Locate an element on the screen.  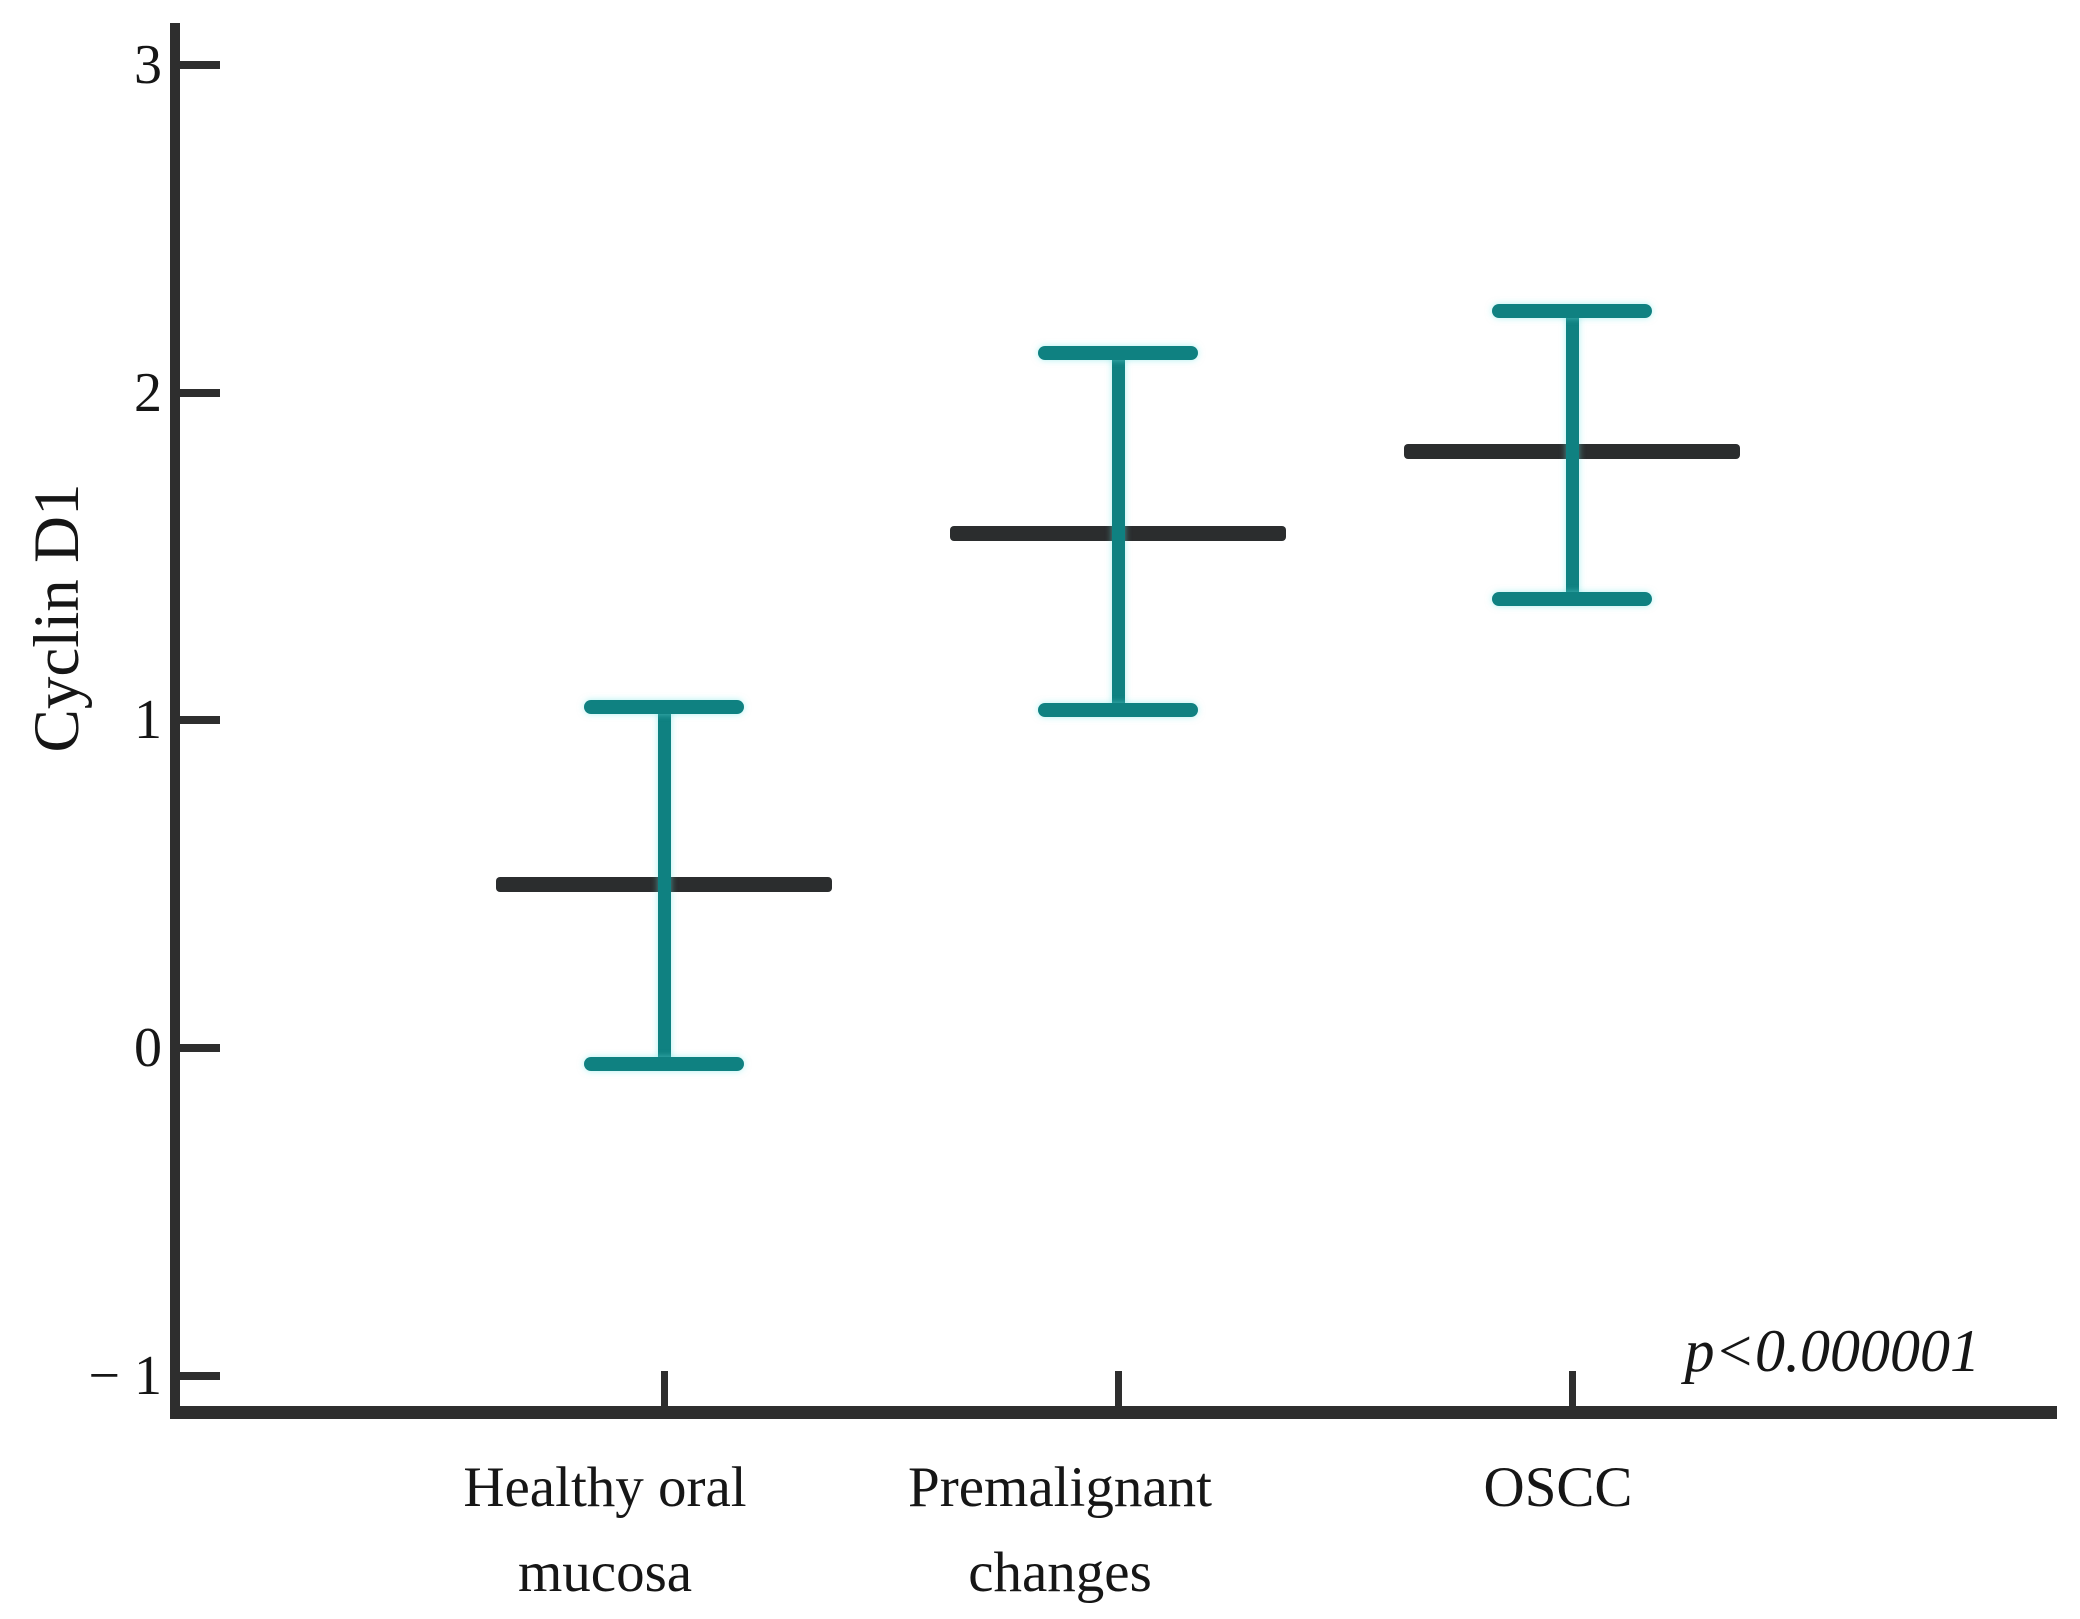
p-value-annotation: p<0.000001 is located at coordinates (1832, 1351).